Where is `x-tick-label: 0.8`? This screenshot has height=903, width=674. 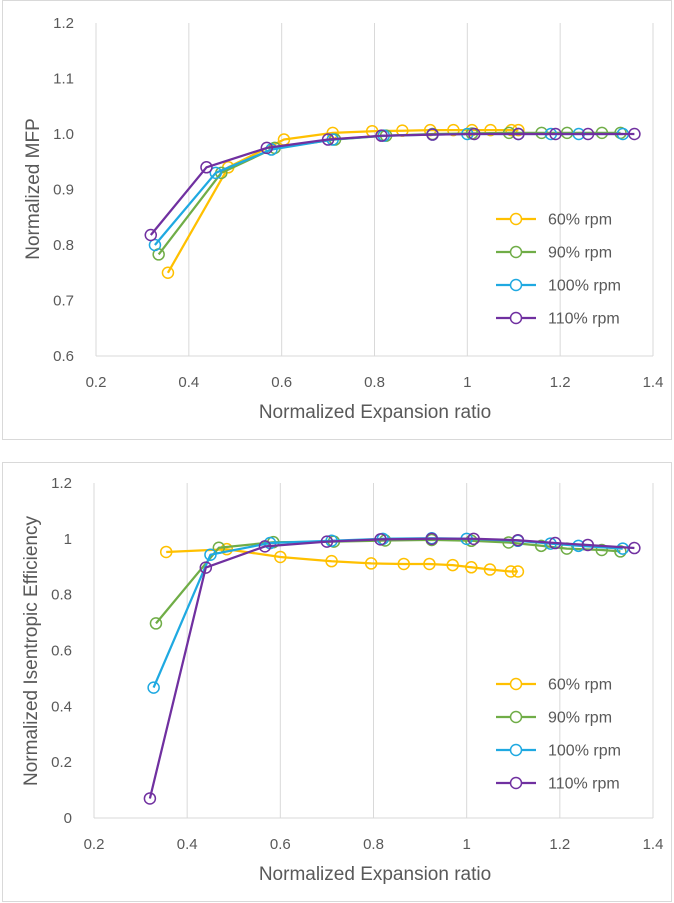 x-tick-label: 0.8 is located at coordinates (373, 844).